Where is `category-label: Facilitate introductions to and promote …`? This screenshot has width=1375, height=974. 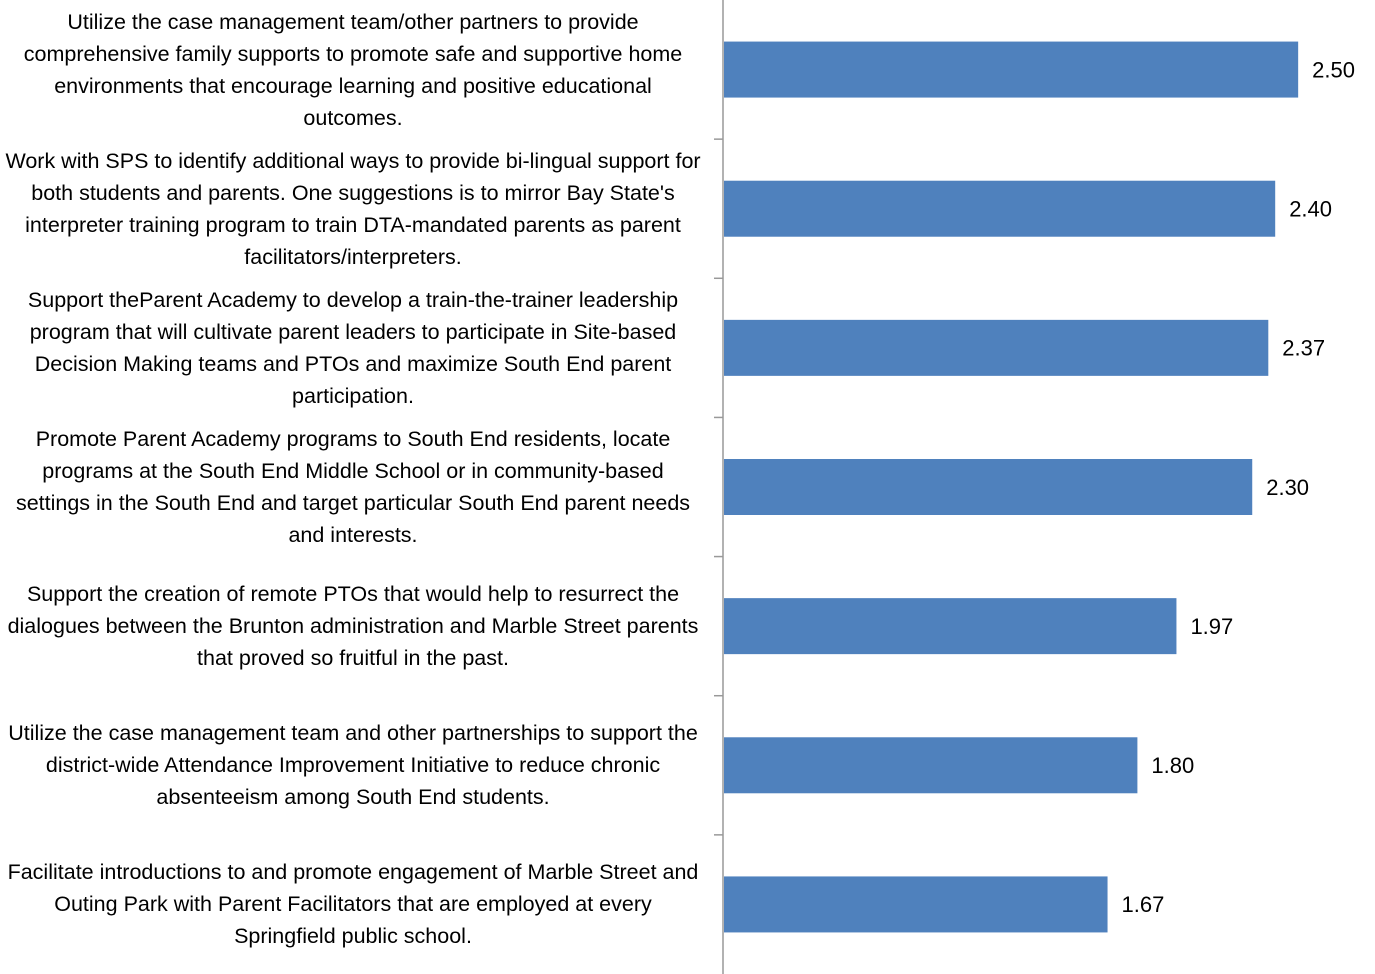 category-label: Facilitate introductions to and promote … is located at coordinates (353, 904).